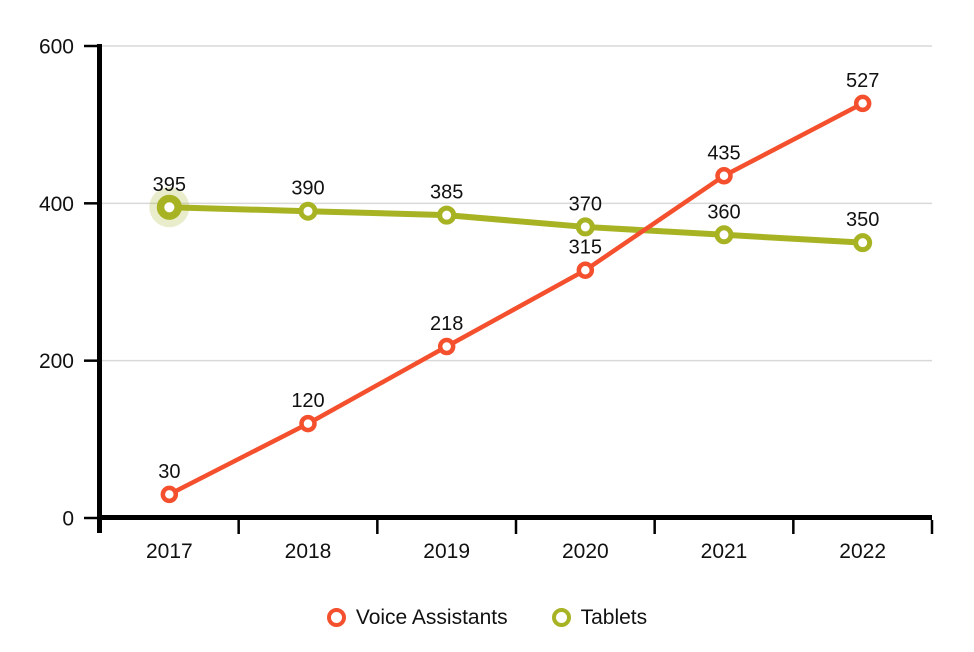  What do you see at coordinates (585, 227) in the screenshot?
I see `data-point-tablets-2020` at bounding box center [585, 227].